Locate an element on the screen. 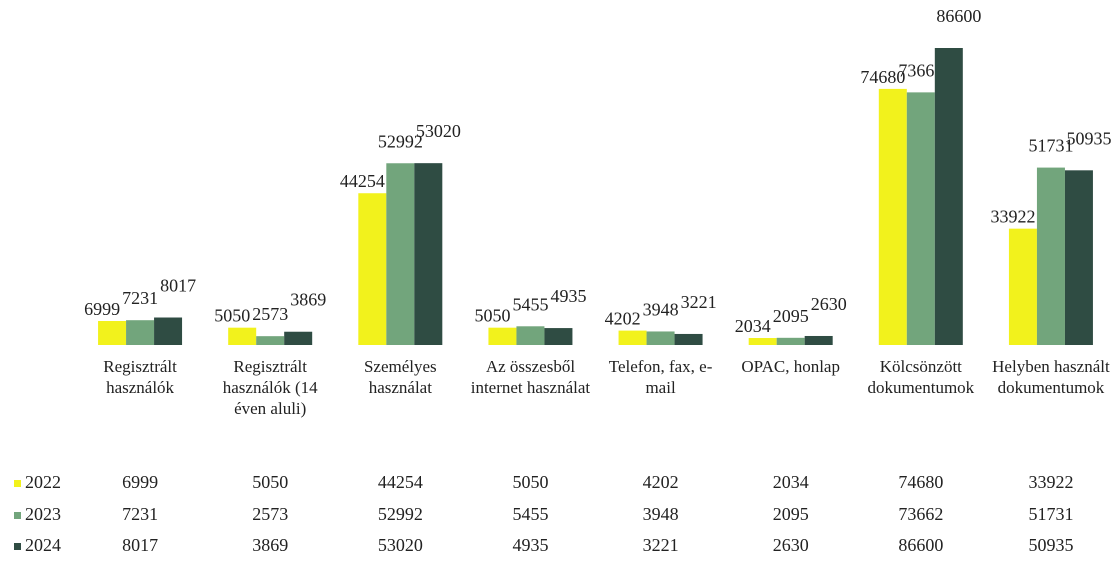  x-tick-label: Az összesből internet használat is located at coordinates (530, 377).